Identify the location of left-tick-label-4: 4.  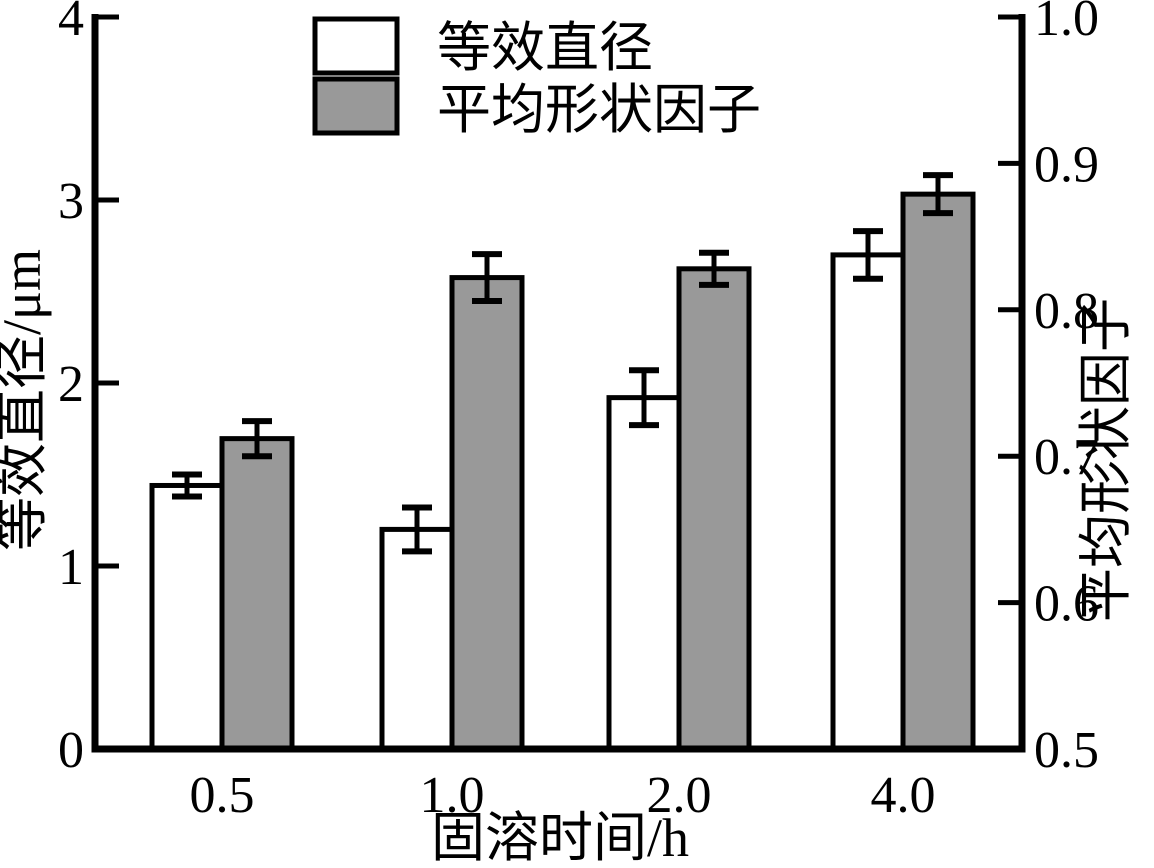
(71, 23).